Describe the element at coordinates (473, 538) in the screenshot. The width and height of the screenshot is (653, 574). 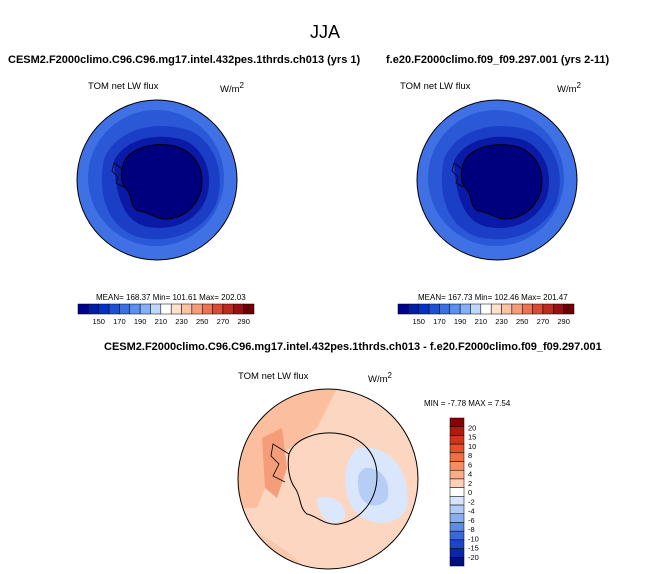
I see `colorbar-tick-label: -10` at that location.